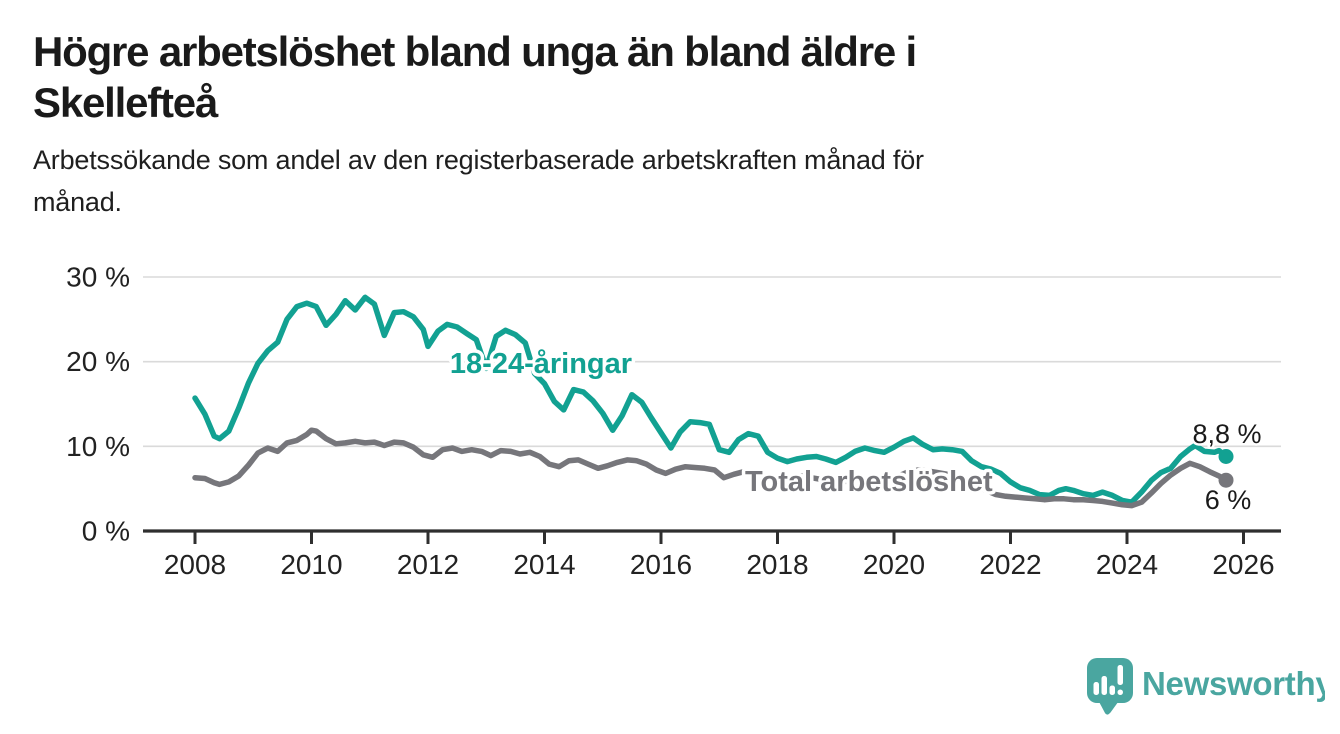 Image resolution: width=1340 pixels, height=734 pixels. Describe the element at coordinates (1010, 564) in the screenshot. I see `x-tick-label: 2022` at that location.